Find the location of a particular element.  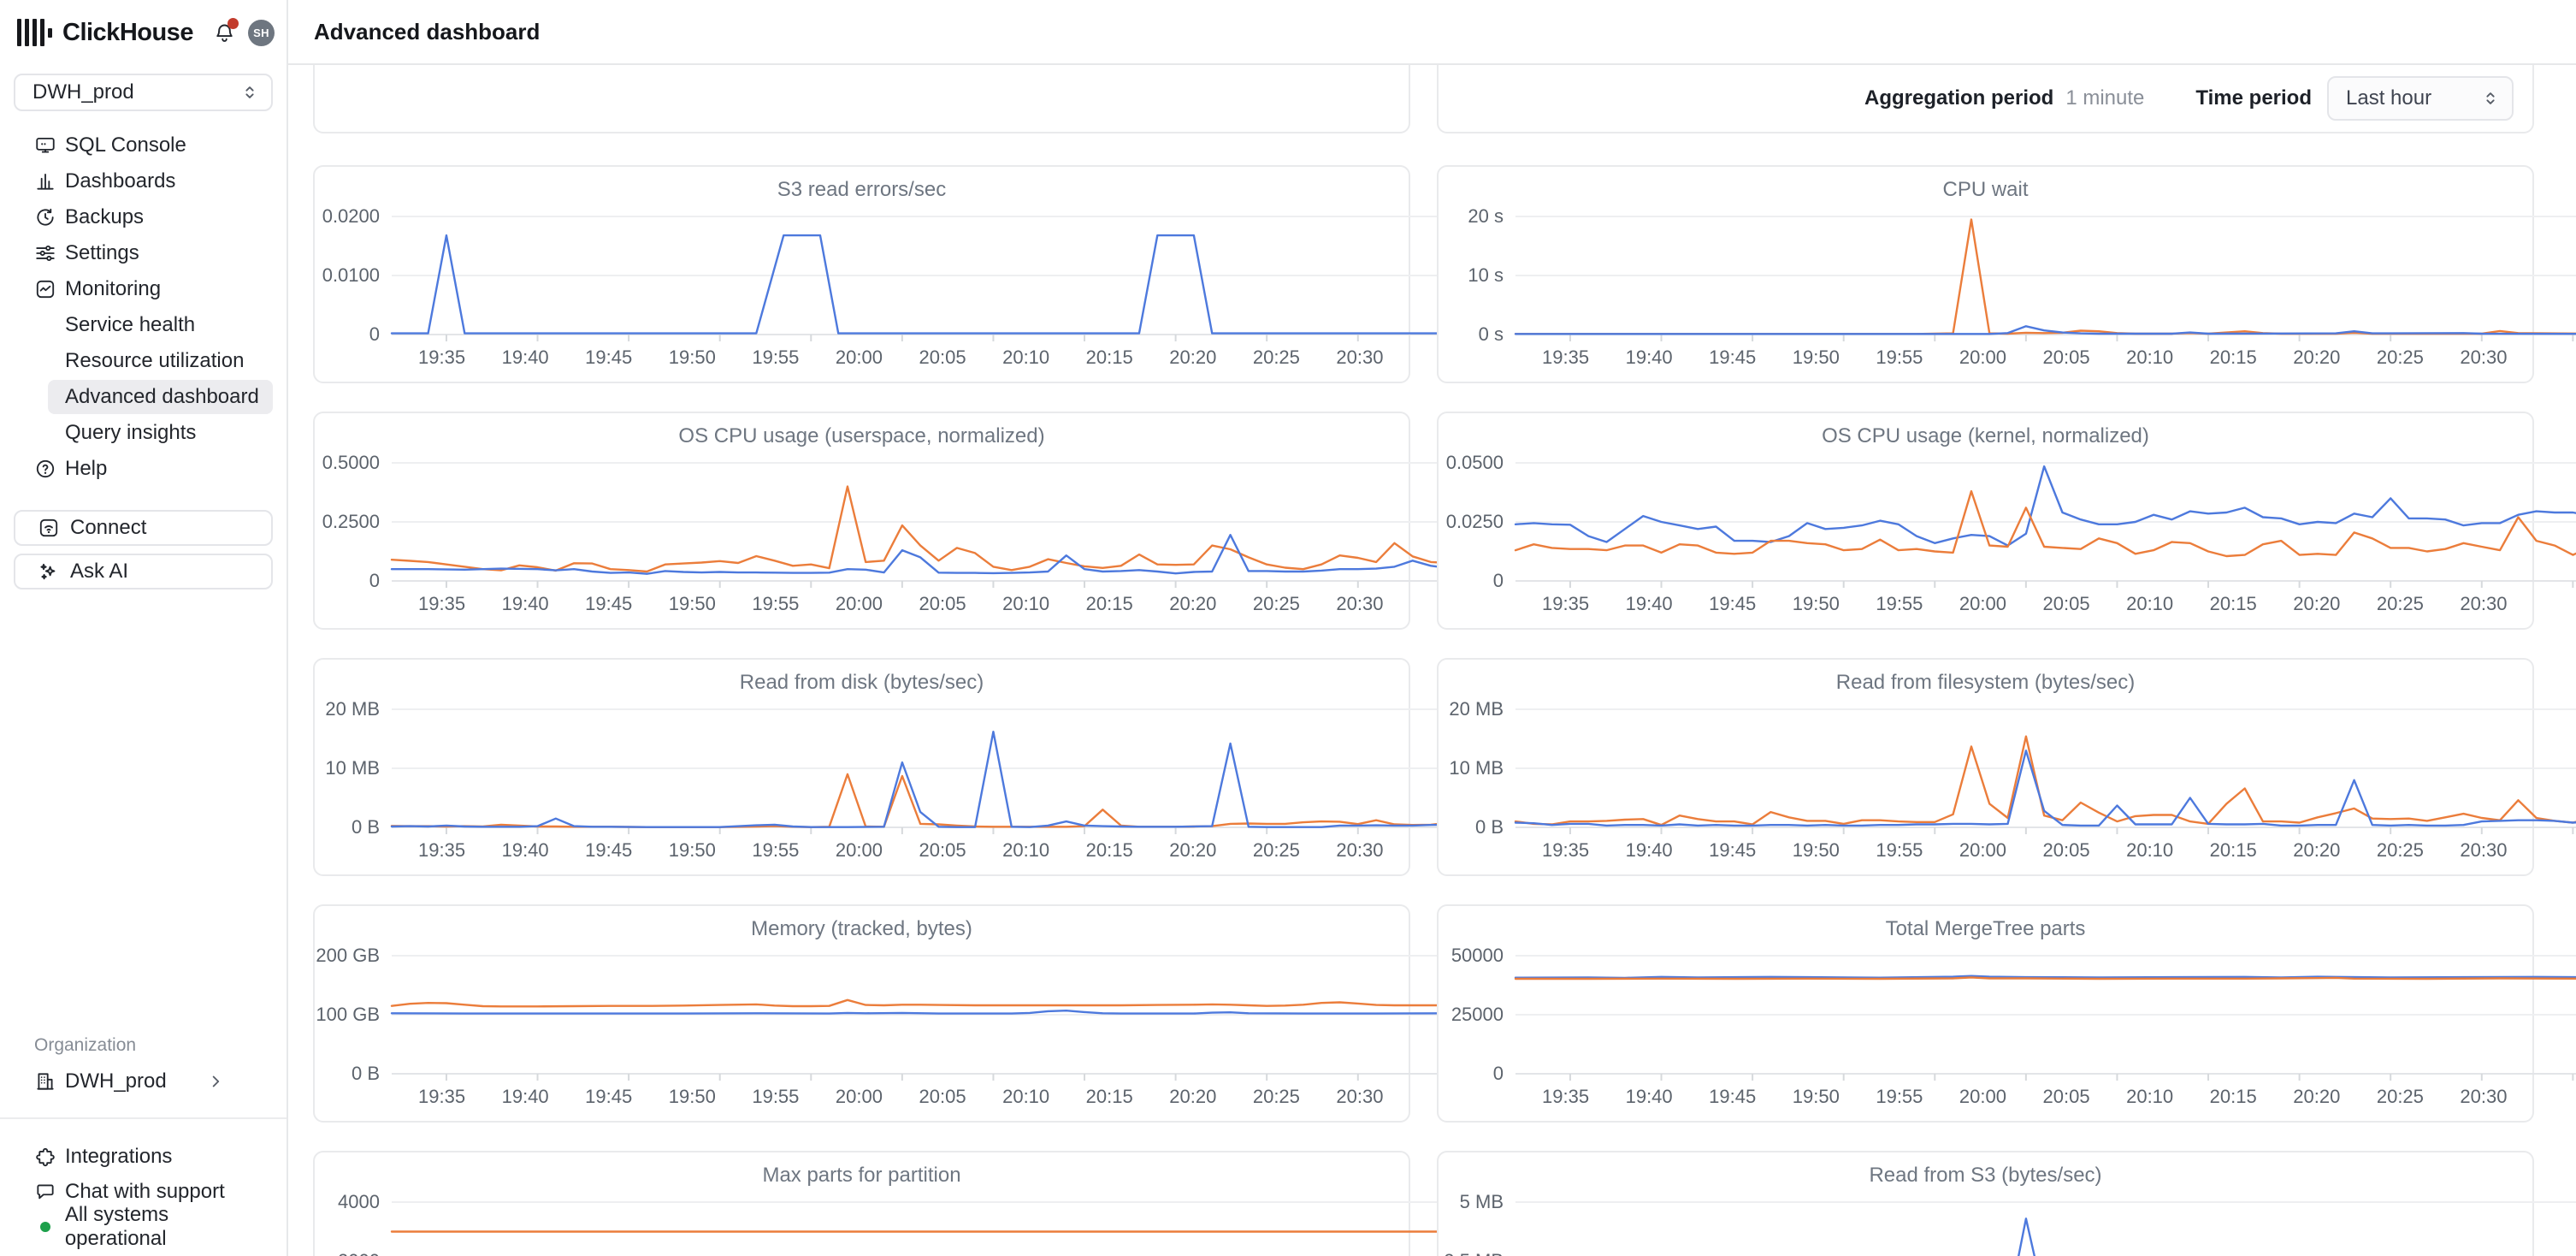

organization-section-label: Organization is located at coordinates (85, 1045).